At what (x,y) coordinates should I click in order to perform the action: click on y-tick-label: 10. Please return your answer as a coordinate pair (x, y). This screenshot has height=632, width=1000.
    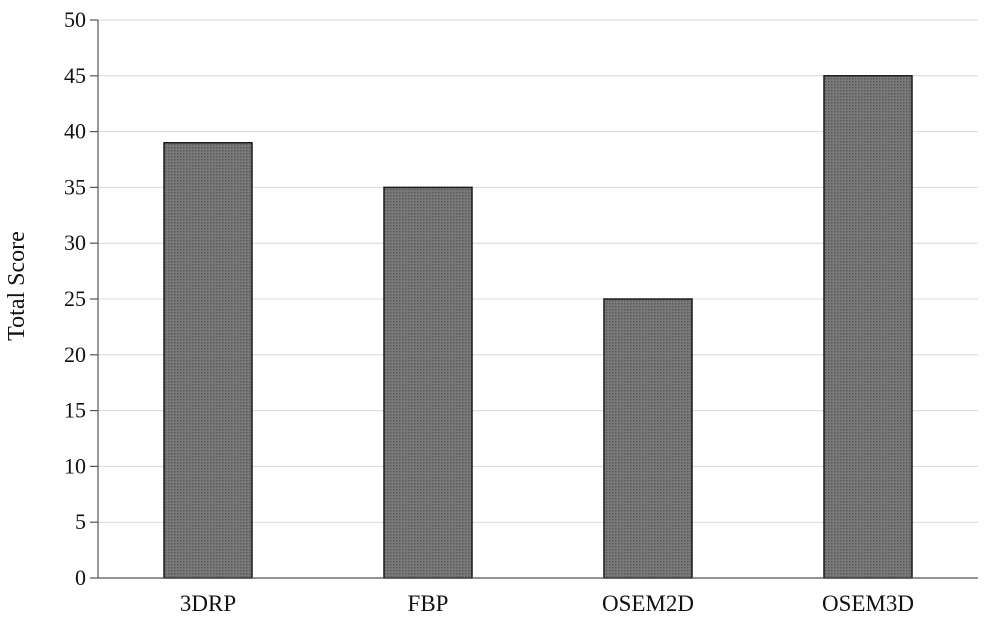
    Looking at the image, I should click on (75, 465).